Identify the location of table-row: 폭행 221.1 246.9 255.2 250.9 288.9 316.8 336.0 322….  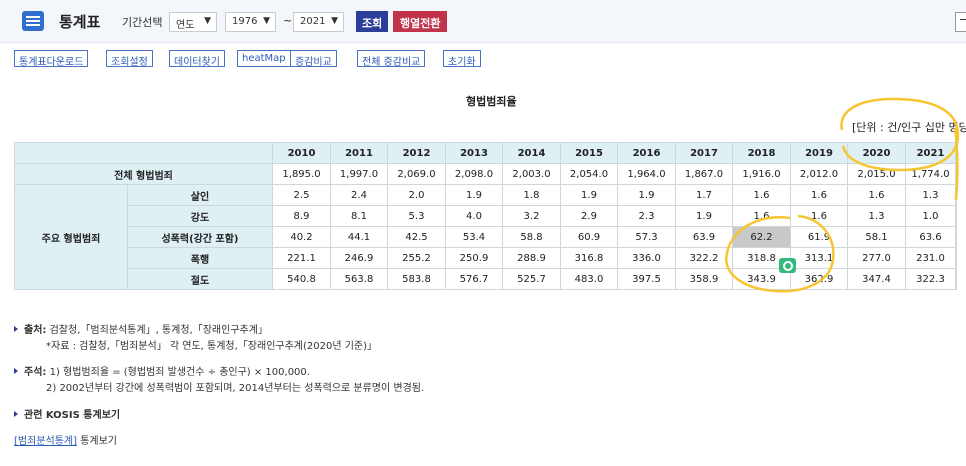
(486, 258).